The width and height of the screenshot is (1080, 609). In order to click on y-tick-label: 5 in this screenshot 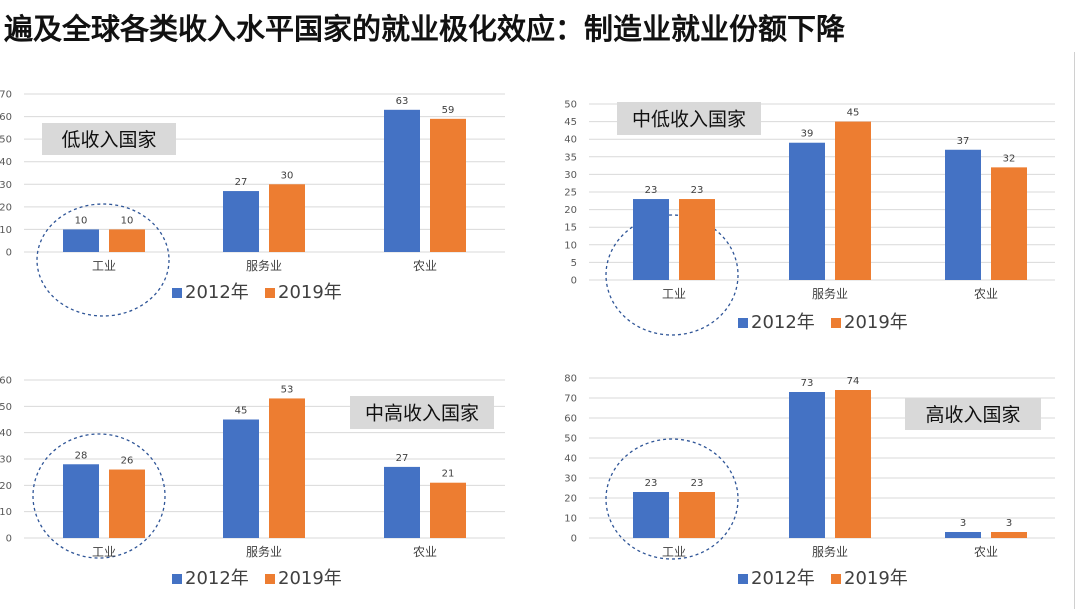, I will do `click(574, 263)`.